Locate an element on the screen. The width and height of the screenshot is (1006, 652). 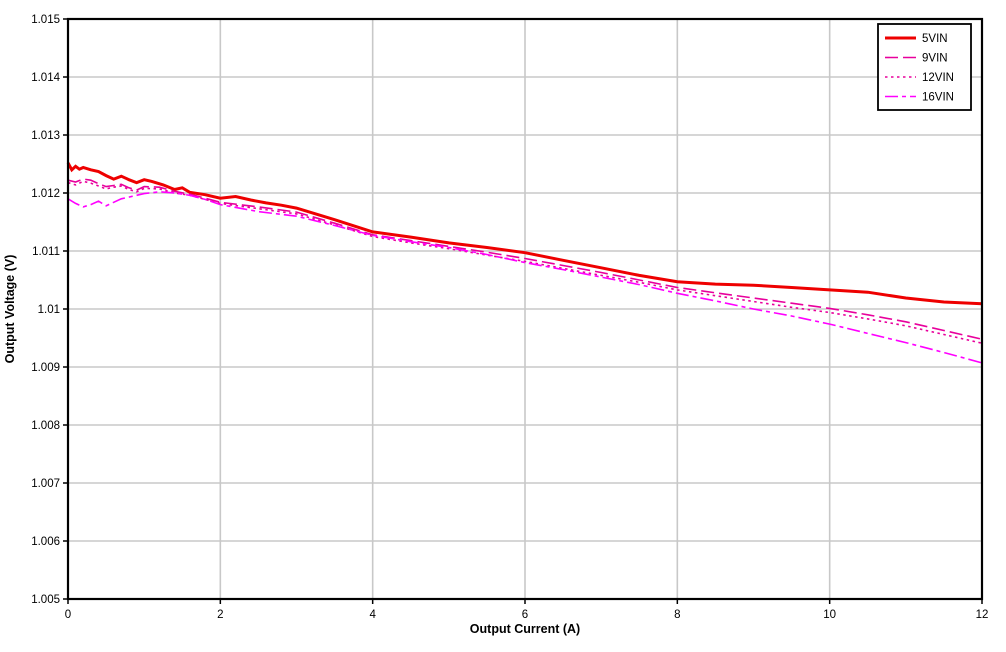
y-tick-label: 1.009 is located at coordinates (45, 368).